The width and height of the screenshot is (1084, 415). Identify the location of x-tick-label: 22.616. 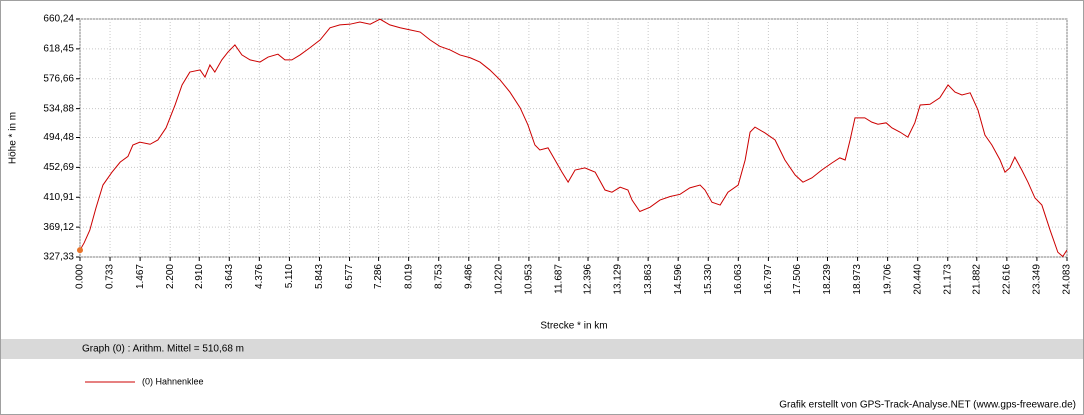
(1007, 279).